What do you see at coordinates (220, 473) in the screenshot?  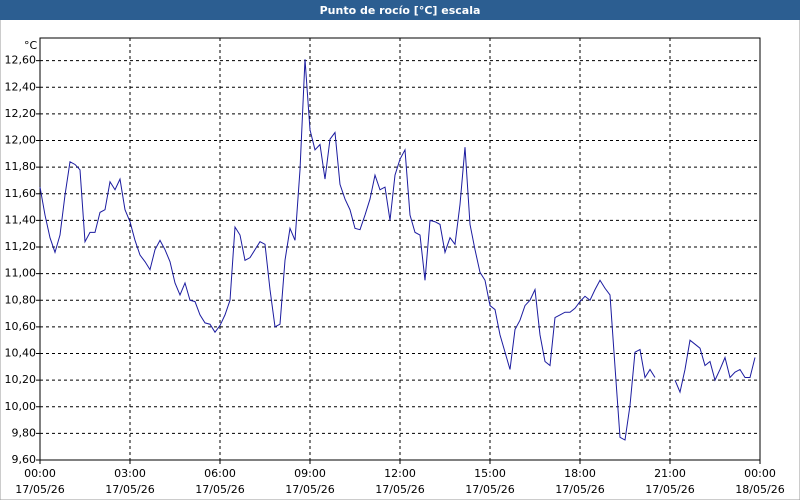 I see `x-tick-label: 06:00` at bounding box center [220, 473].